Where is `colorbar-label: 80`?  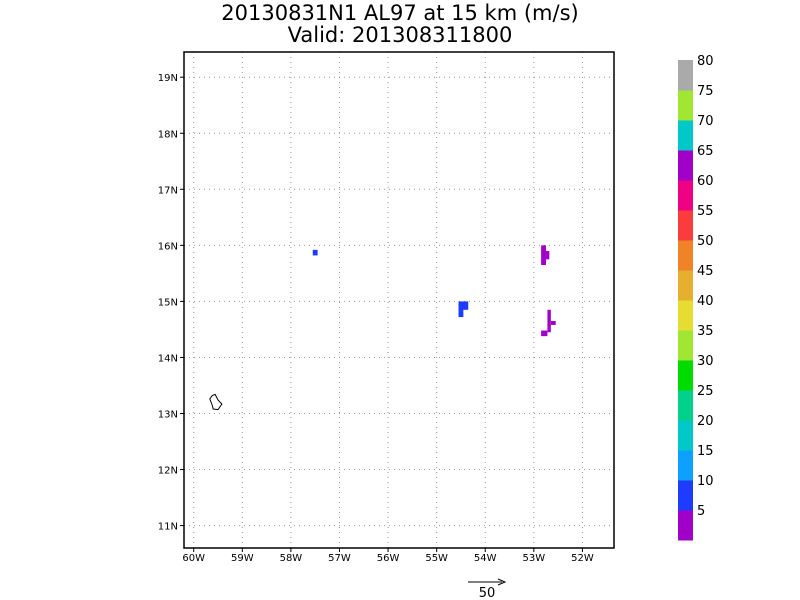
colorbar-label: 80 is located at coordinates (705, 61).